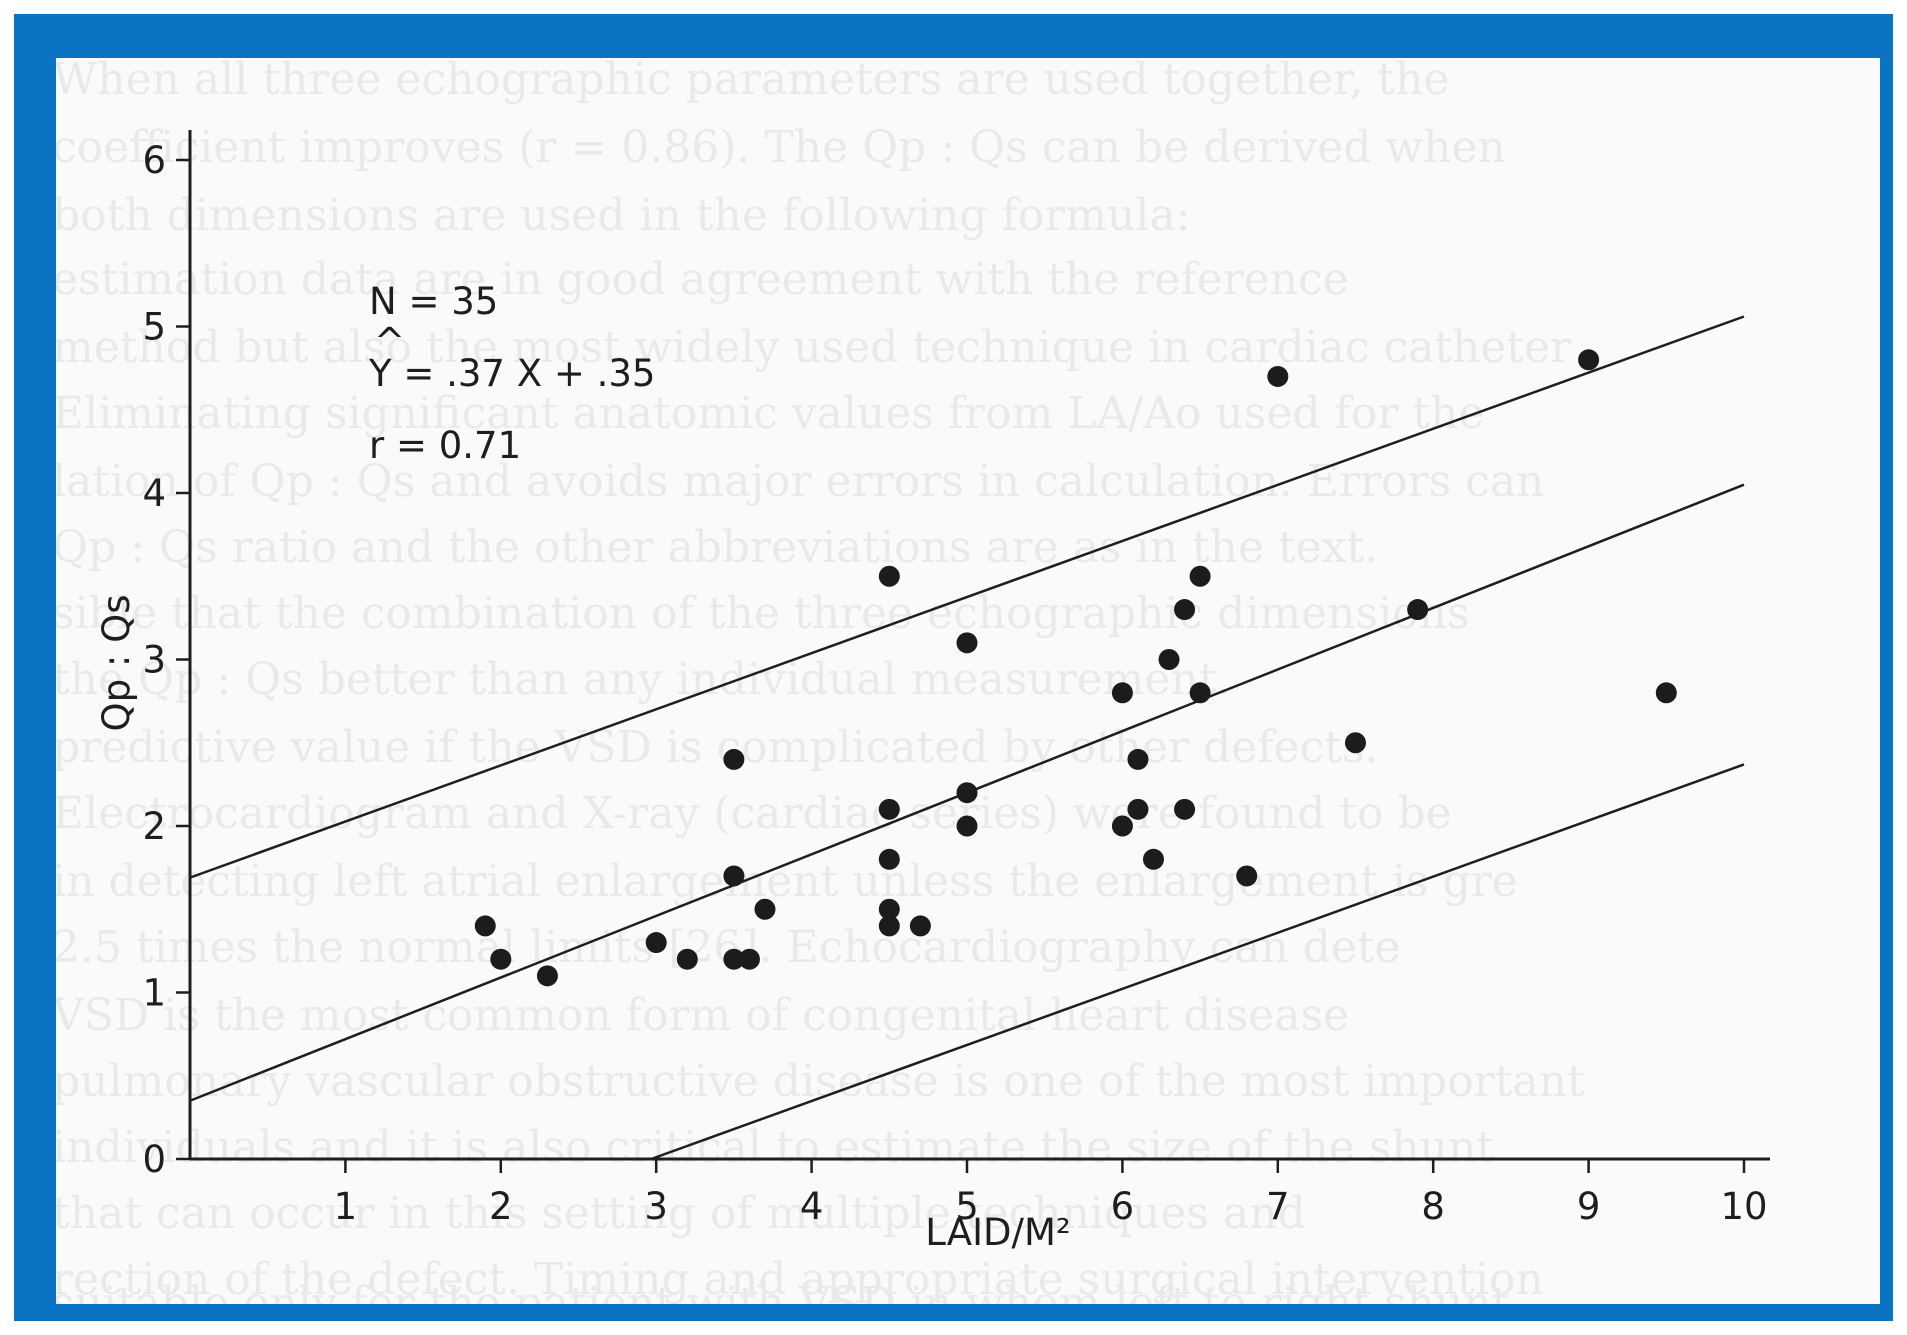  Describe the element at coordinates (997, 1232) in the screenshot. I see `x-axis-title: LAID/M²` at that location.